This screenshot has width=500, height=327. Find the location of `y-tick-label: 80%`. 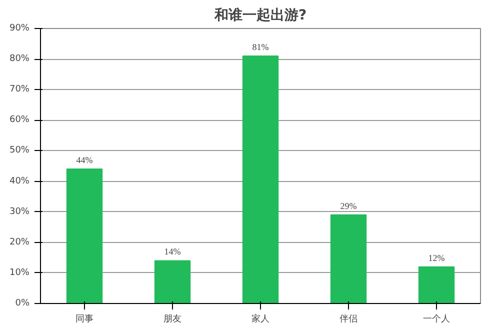

y-tick-label: 80% is located at coordinates (19, 59).